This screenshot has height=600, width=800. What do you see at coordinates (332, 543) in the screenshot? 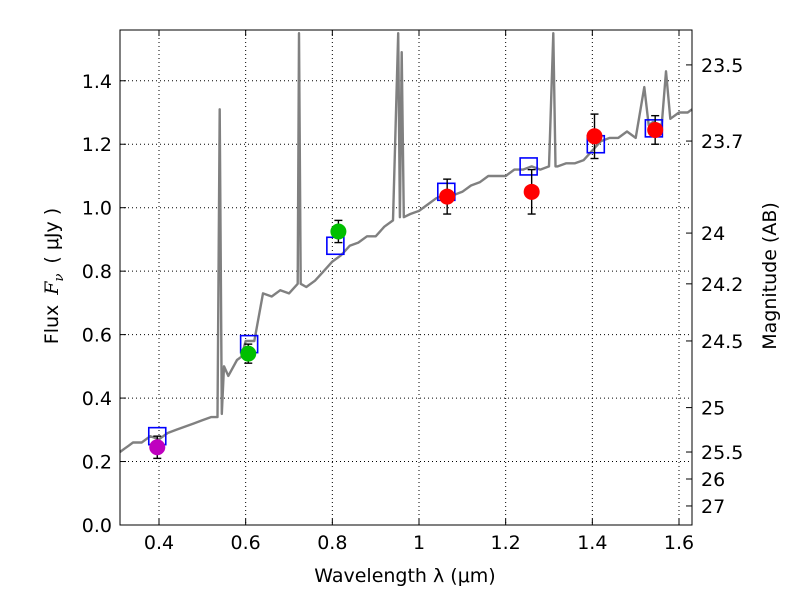
I see `x-tick-label: 0.8` at bounding box center [332, 543].